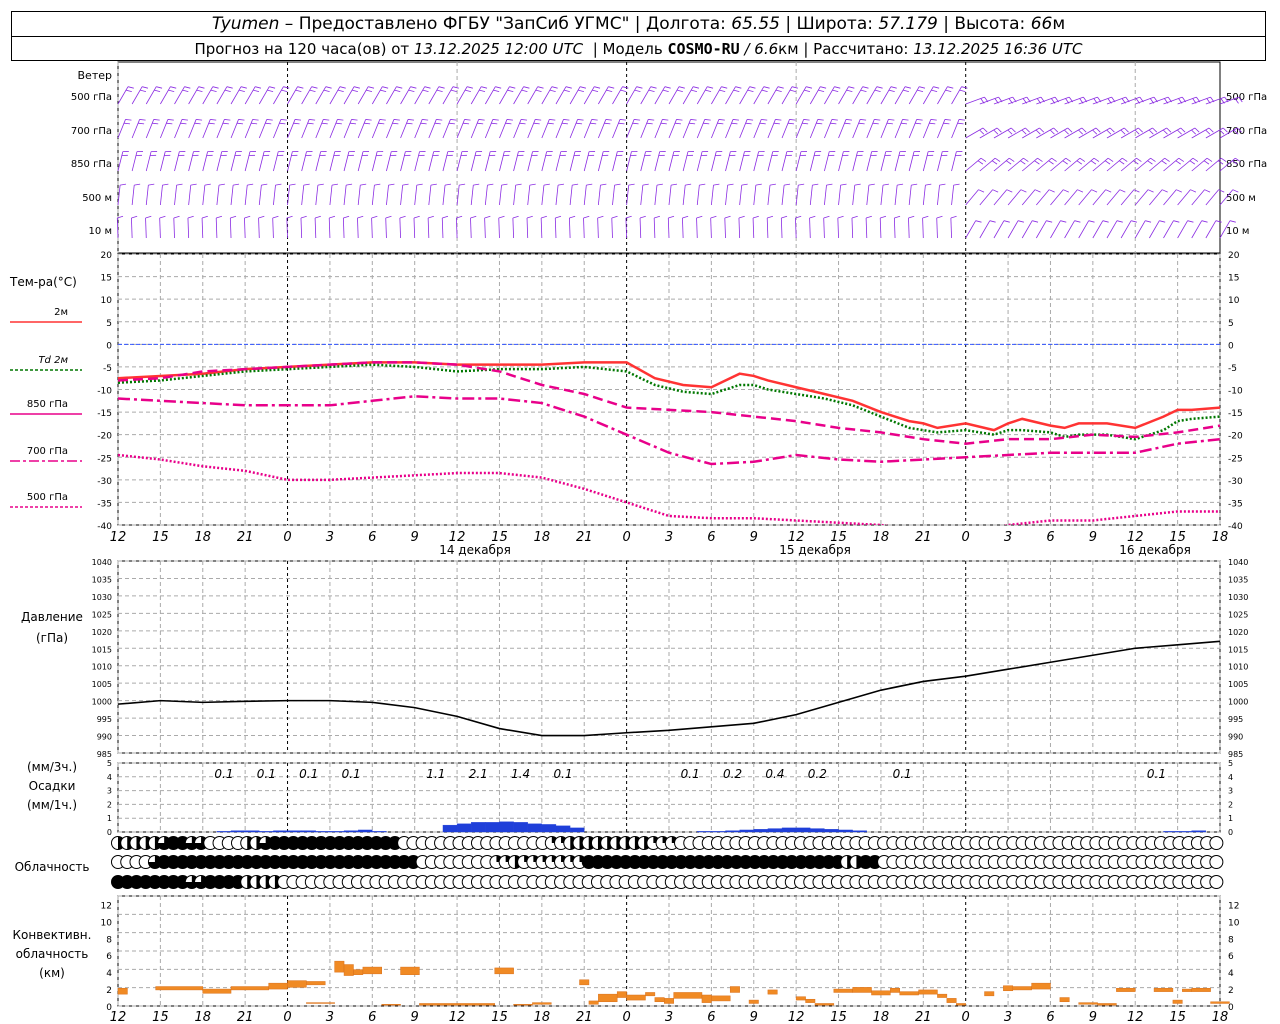 The width and height of the screenshot is (1280, 1024). What do you see at coordinates (109, 818) in the screenshot?
I see `precip-tick-left: 1` at bounding box center [109, 818].